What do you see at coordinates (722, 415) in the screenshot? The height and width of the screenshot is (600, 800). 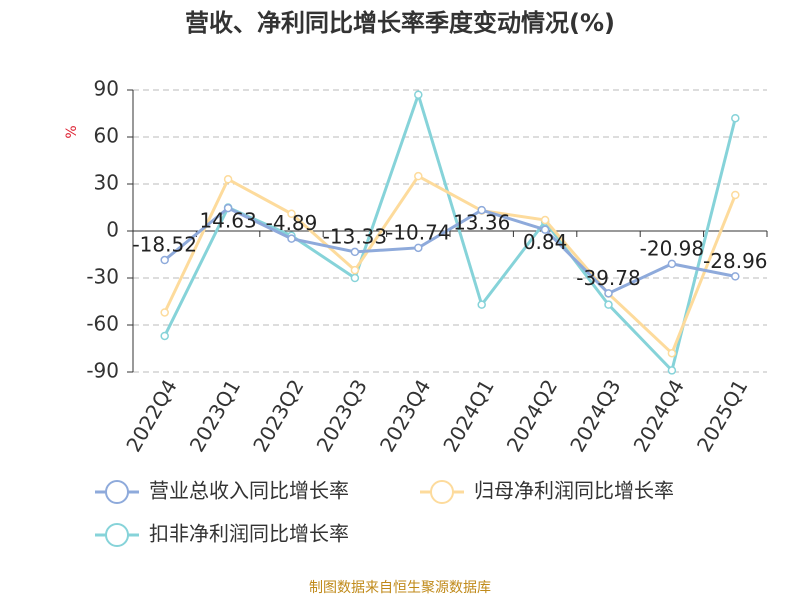 I see `x-tick-label: 2025Q1` at bounding box center [722, 415].